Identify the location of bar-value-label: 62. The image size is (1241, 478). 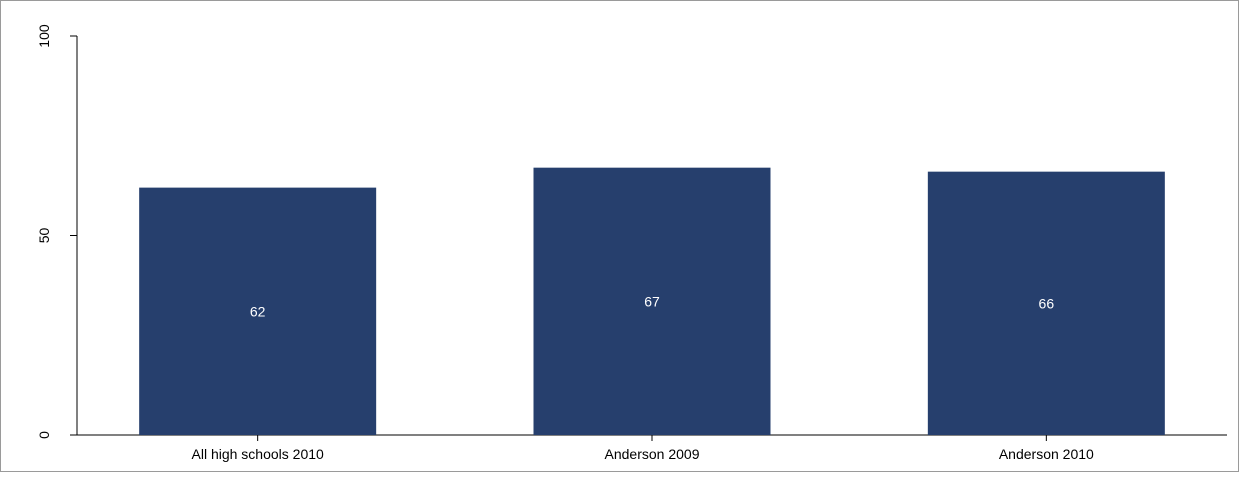
(258, 311).